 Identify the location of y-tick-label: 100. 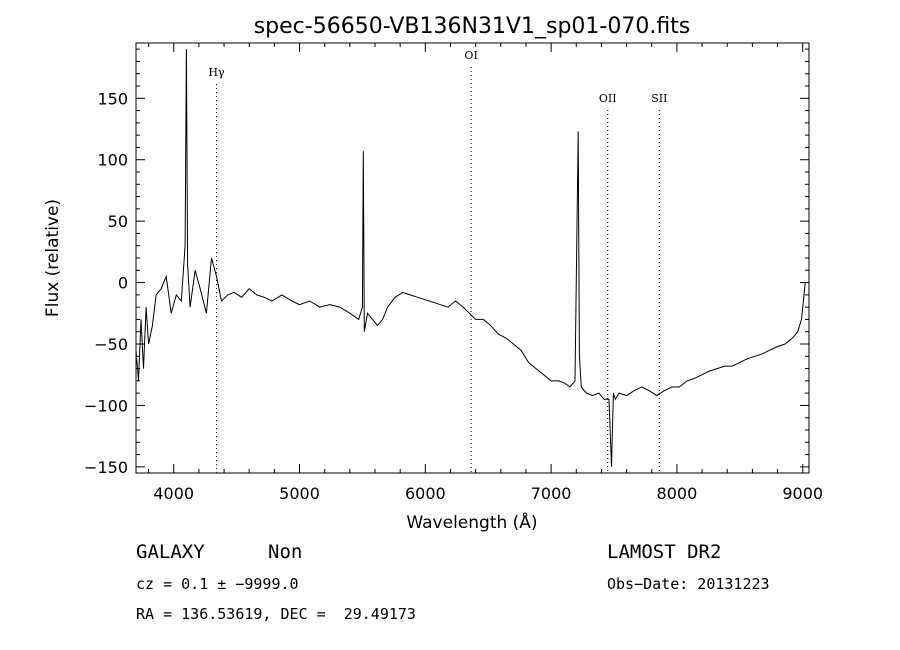
(112, 160).